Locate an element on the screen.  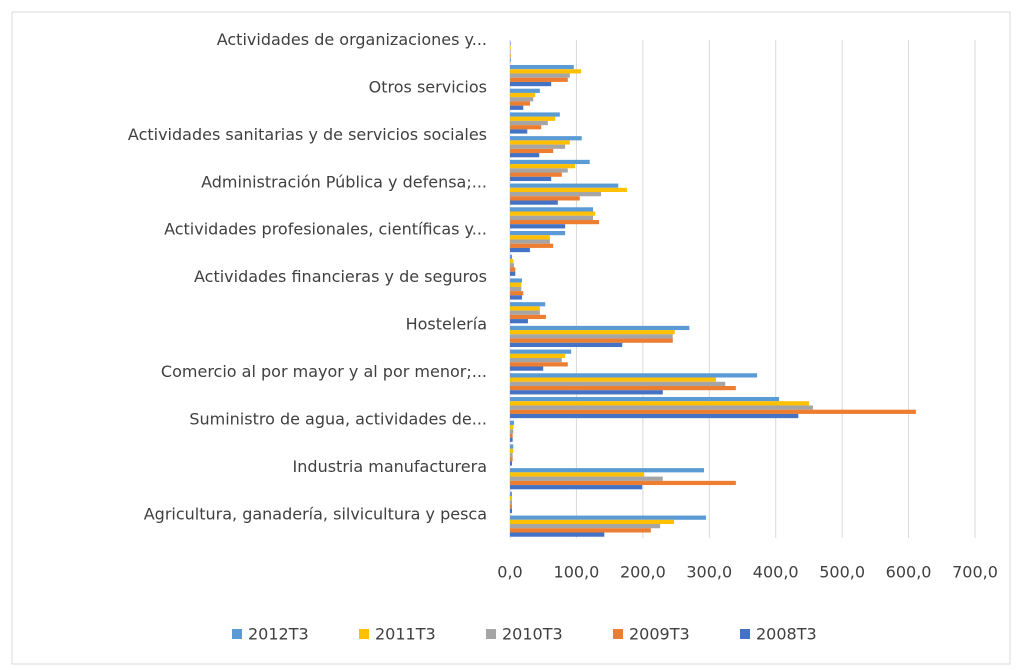
legend-label: 2011T3 is located at coordinates (405, 634).